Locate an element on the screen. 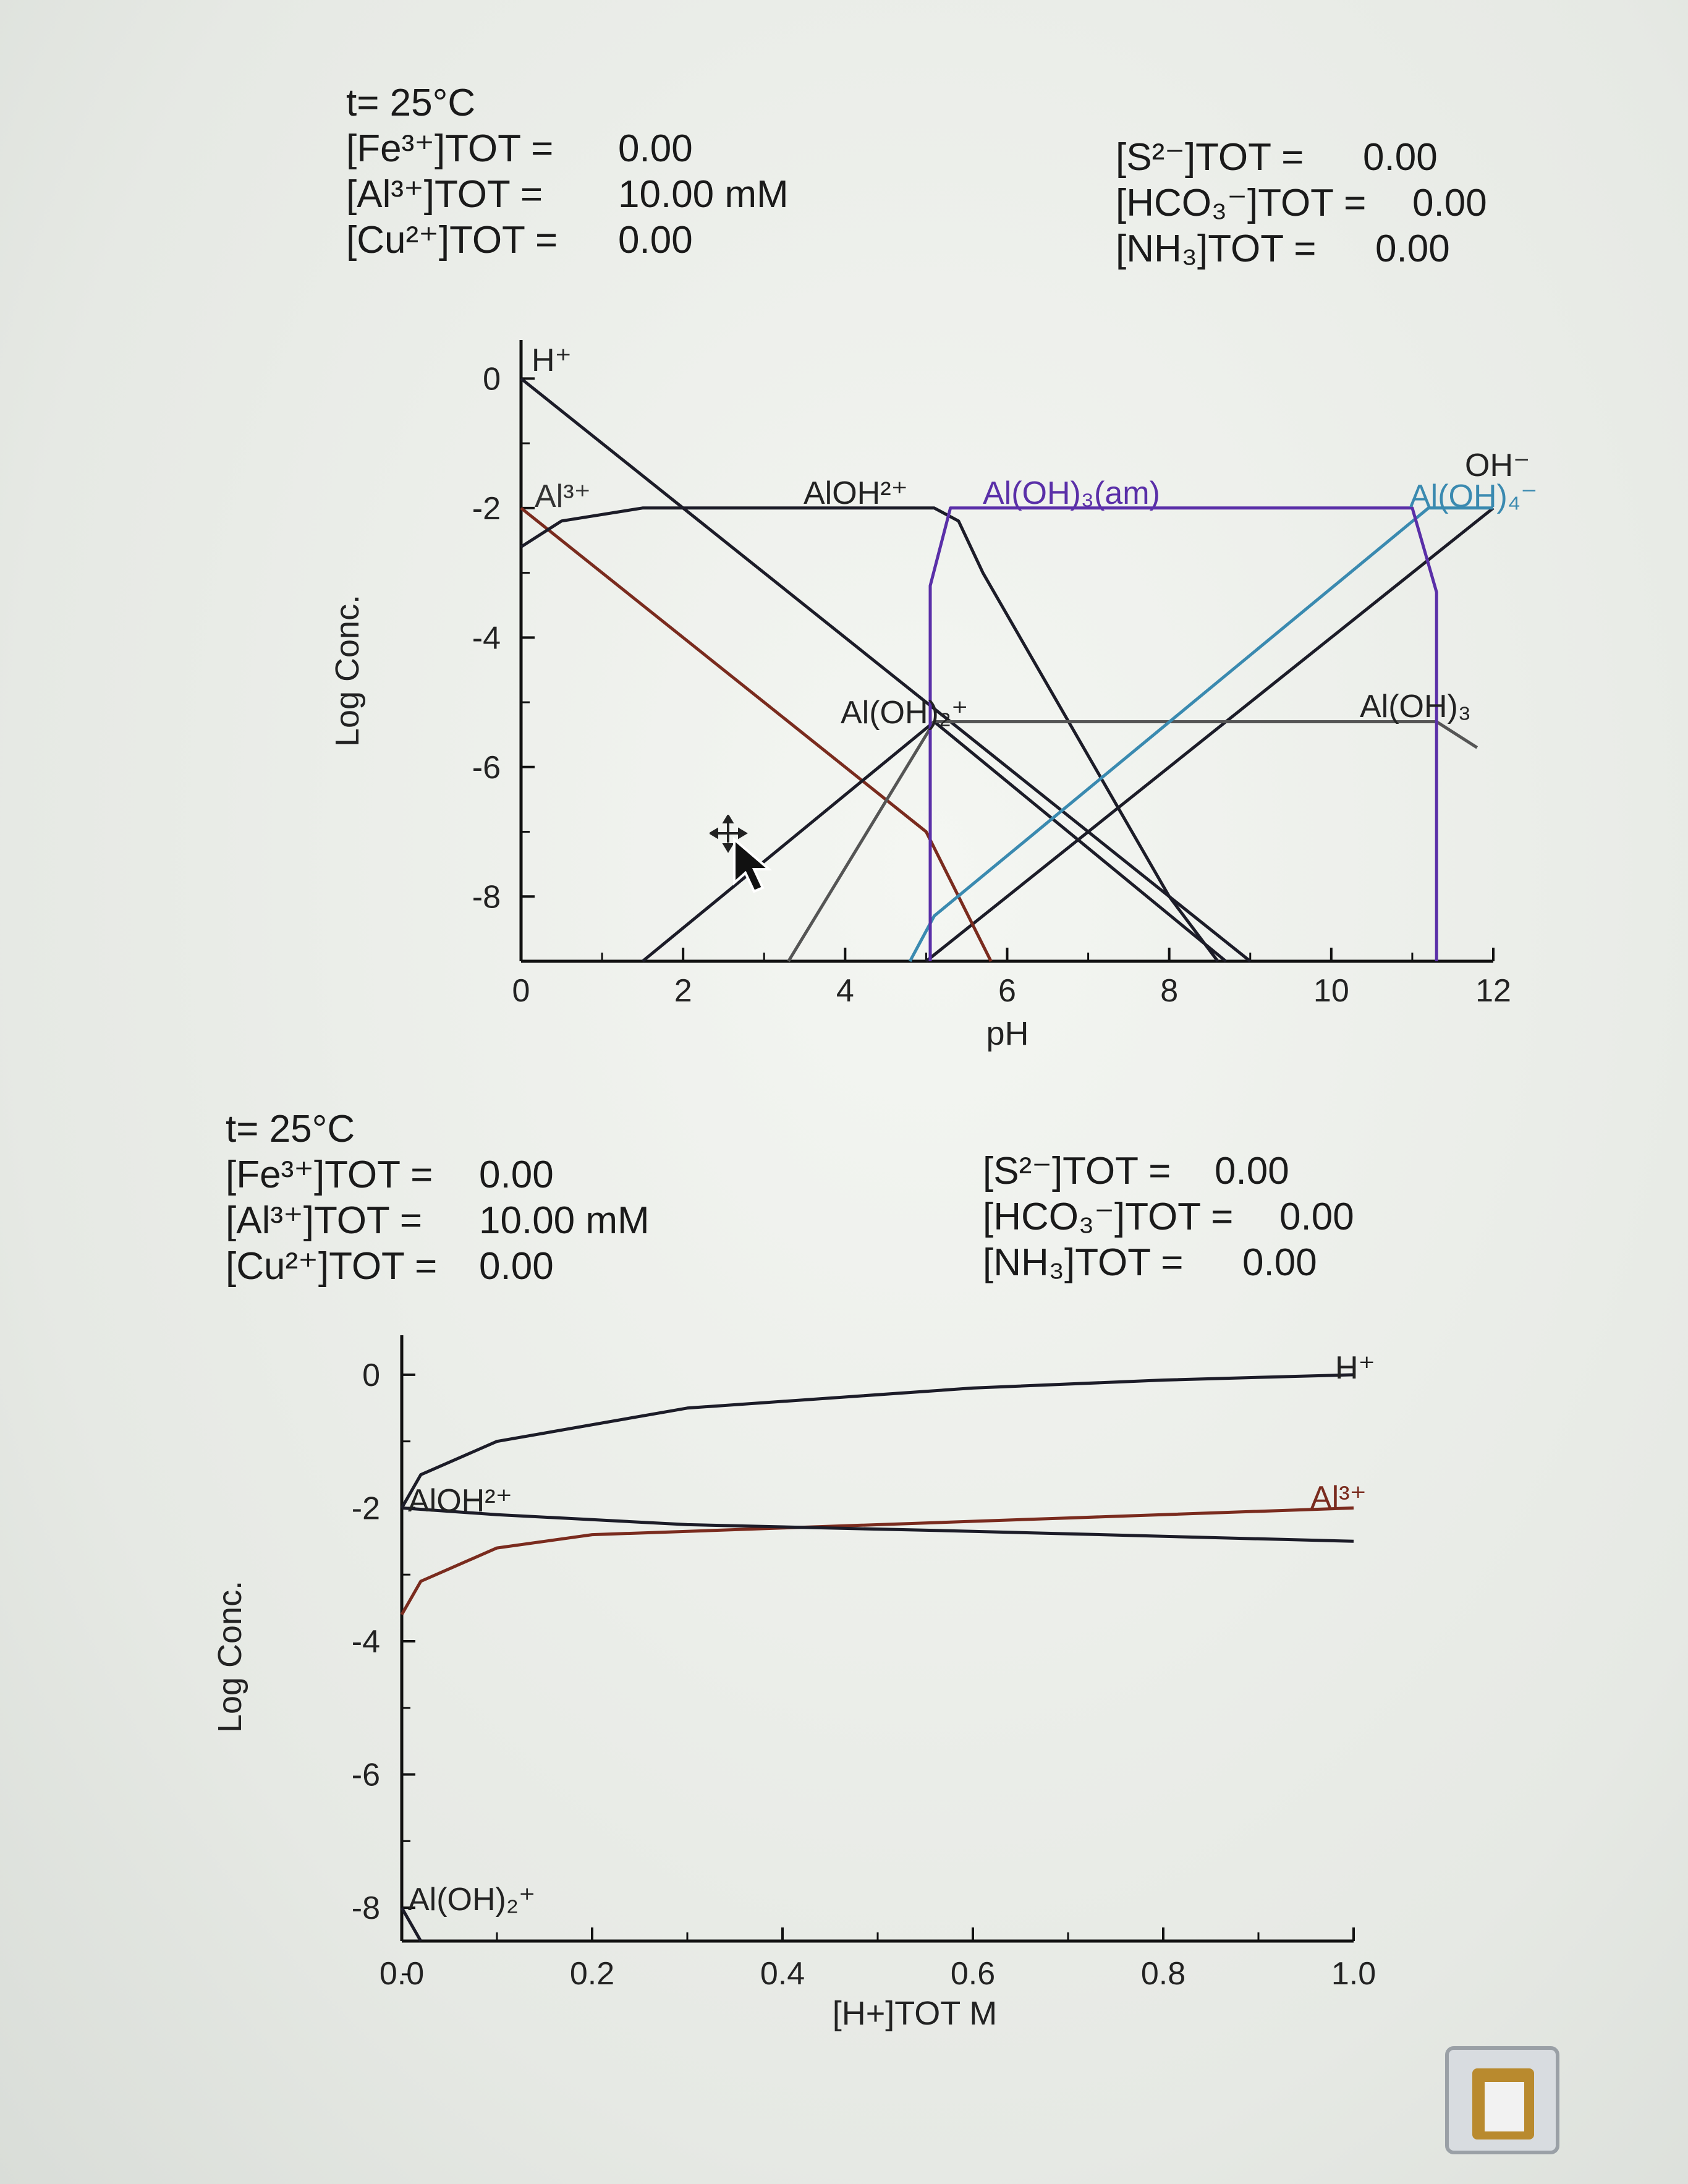 The image size is (1688, 2184). y-tick-label: 0 is located at coordinates (492, 379).